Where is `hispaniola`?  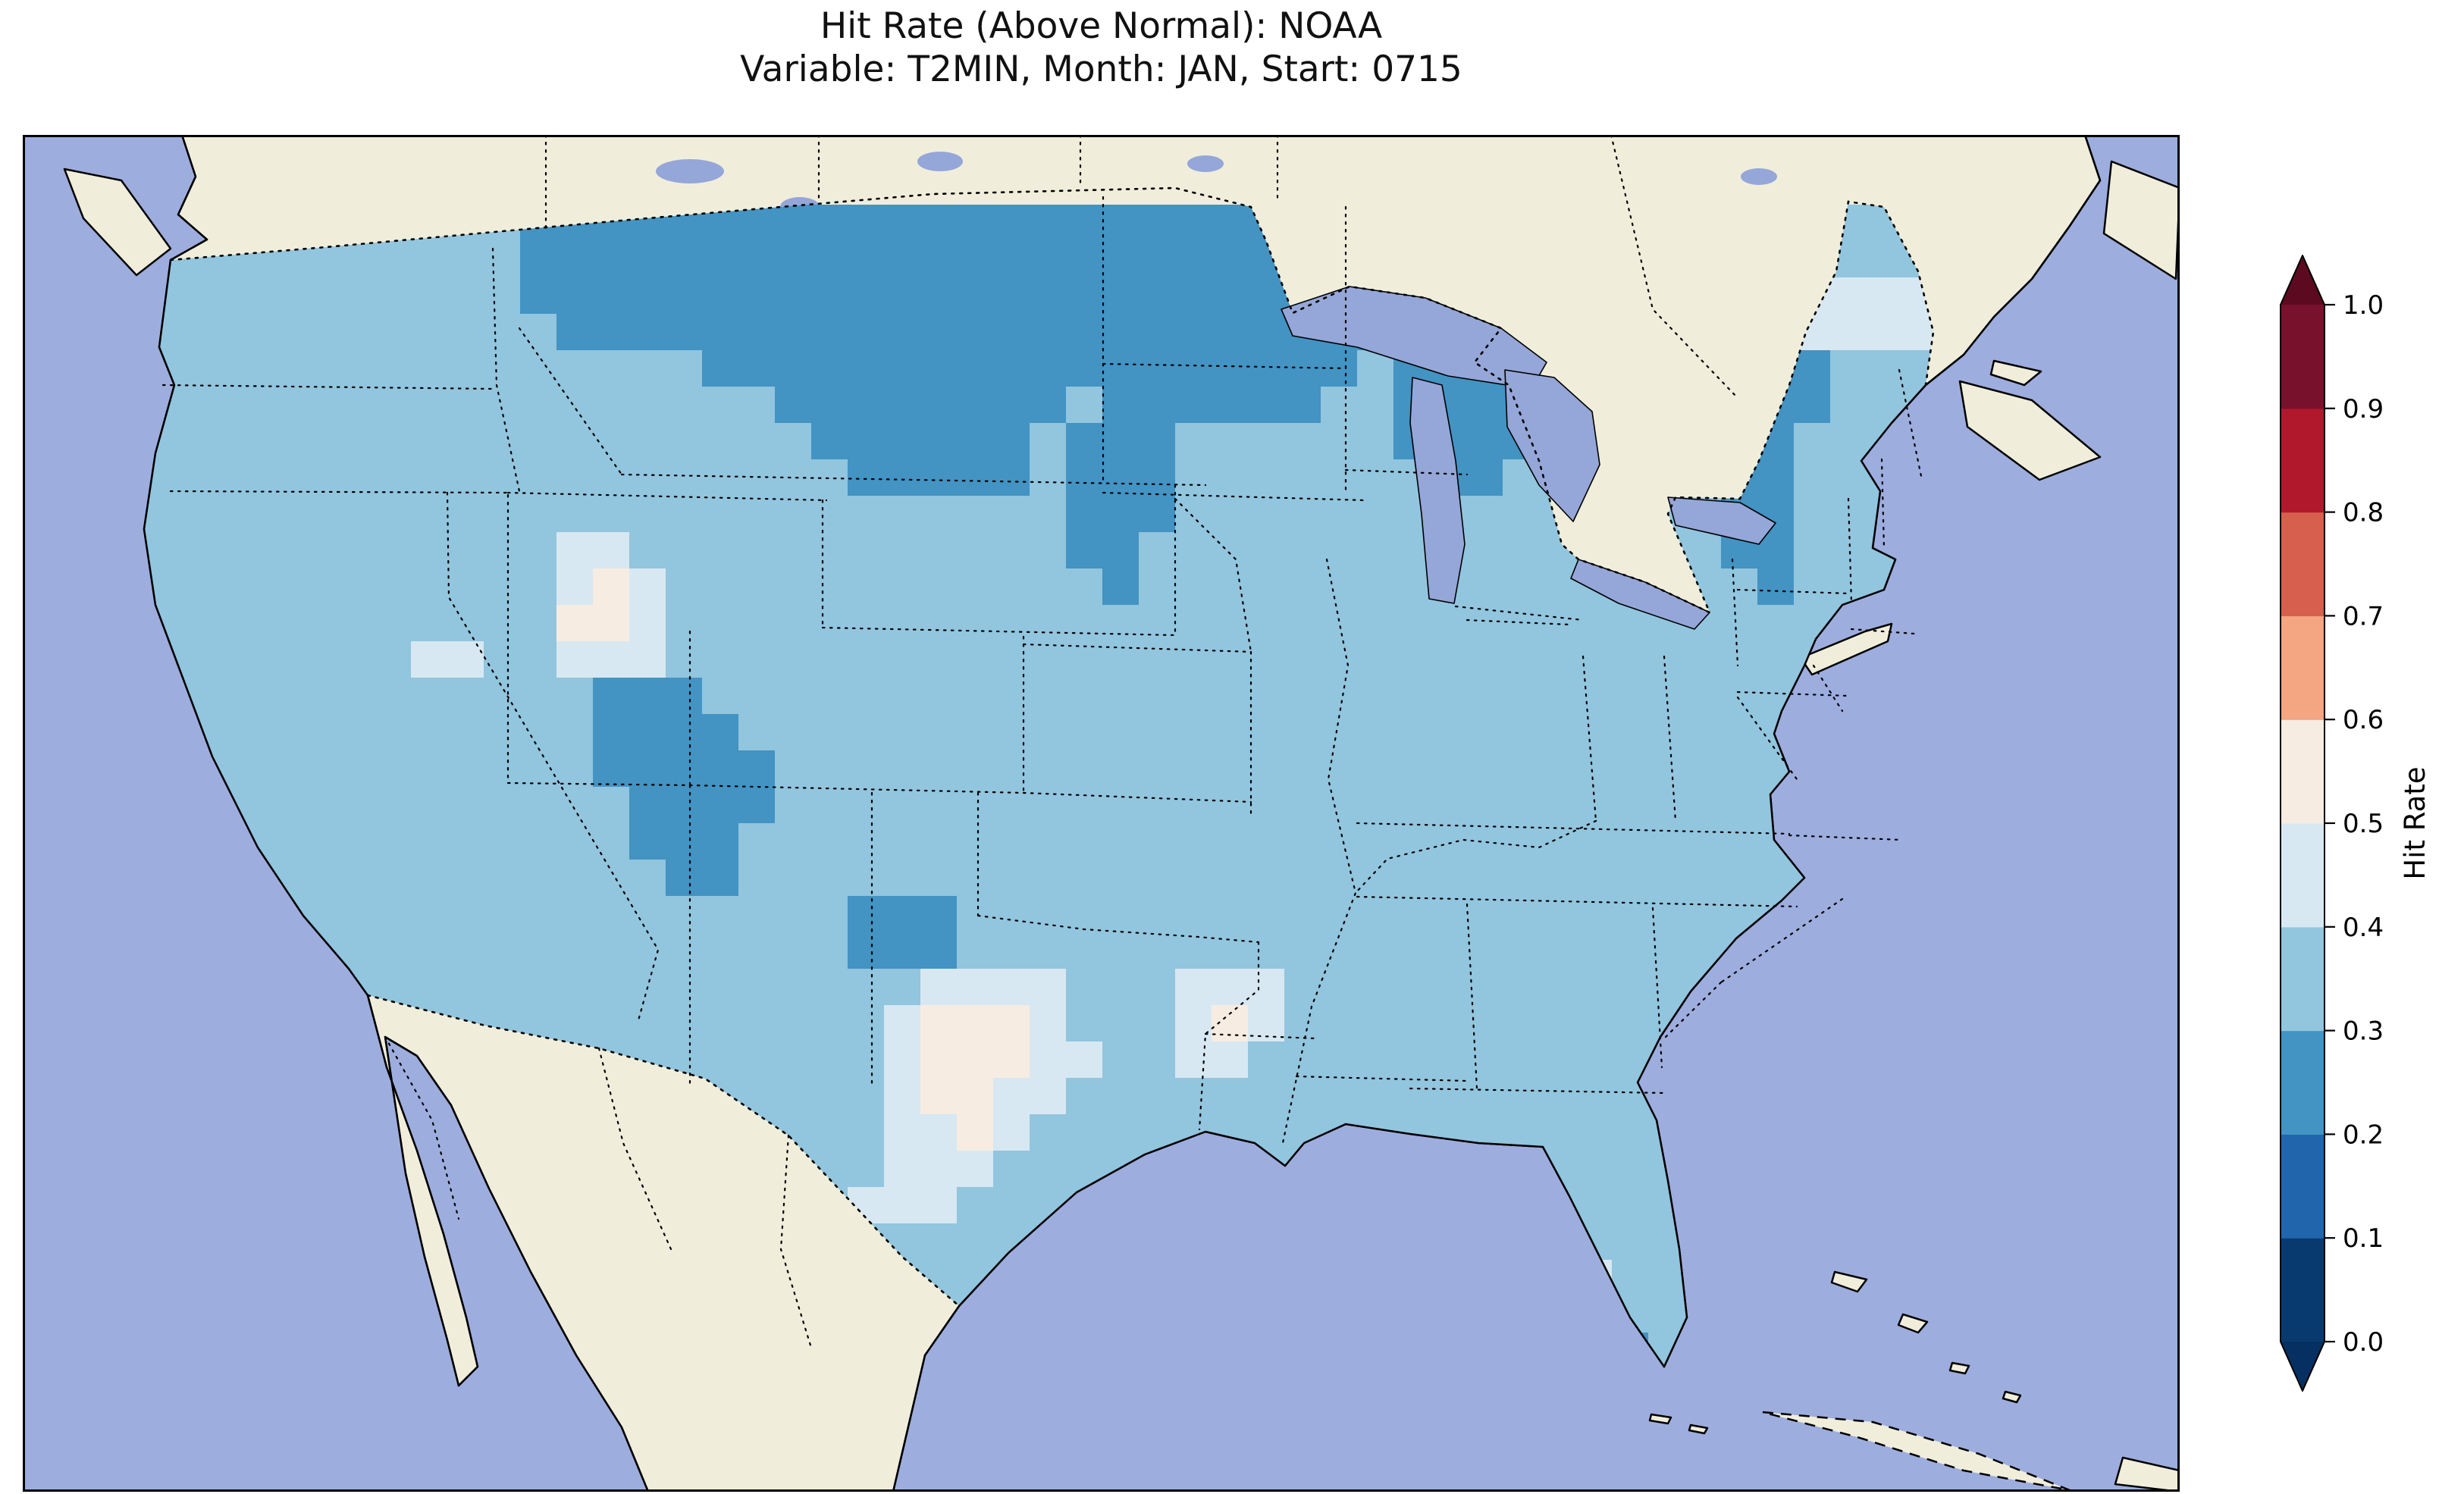 hispaniola is located at coordinates (2147, 1474).